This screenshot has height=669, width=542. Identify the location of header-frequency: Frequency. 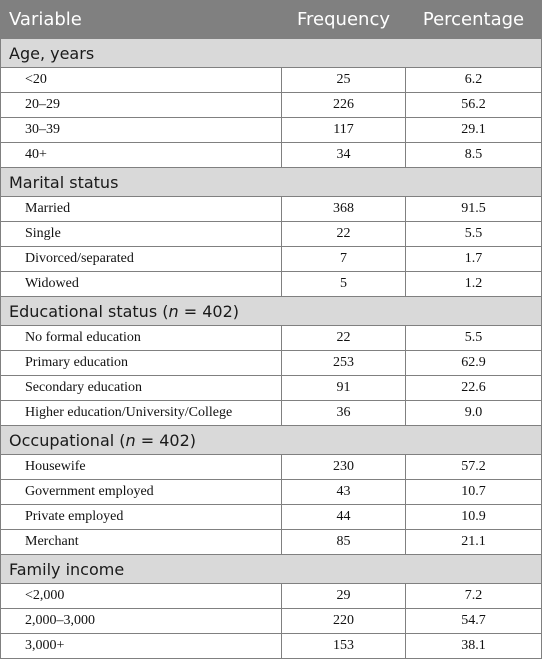
(343, 19).